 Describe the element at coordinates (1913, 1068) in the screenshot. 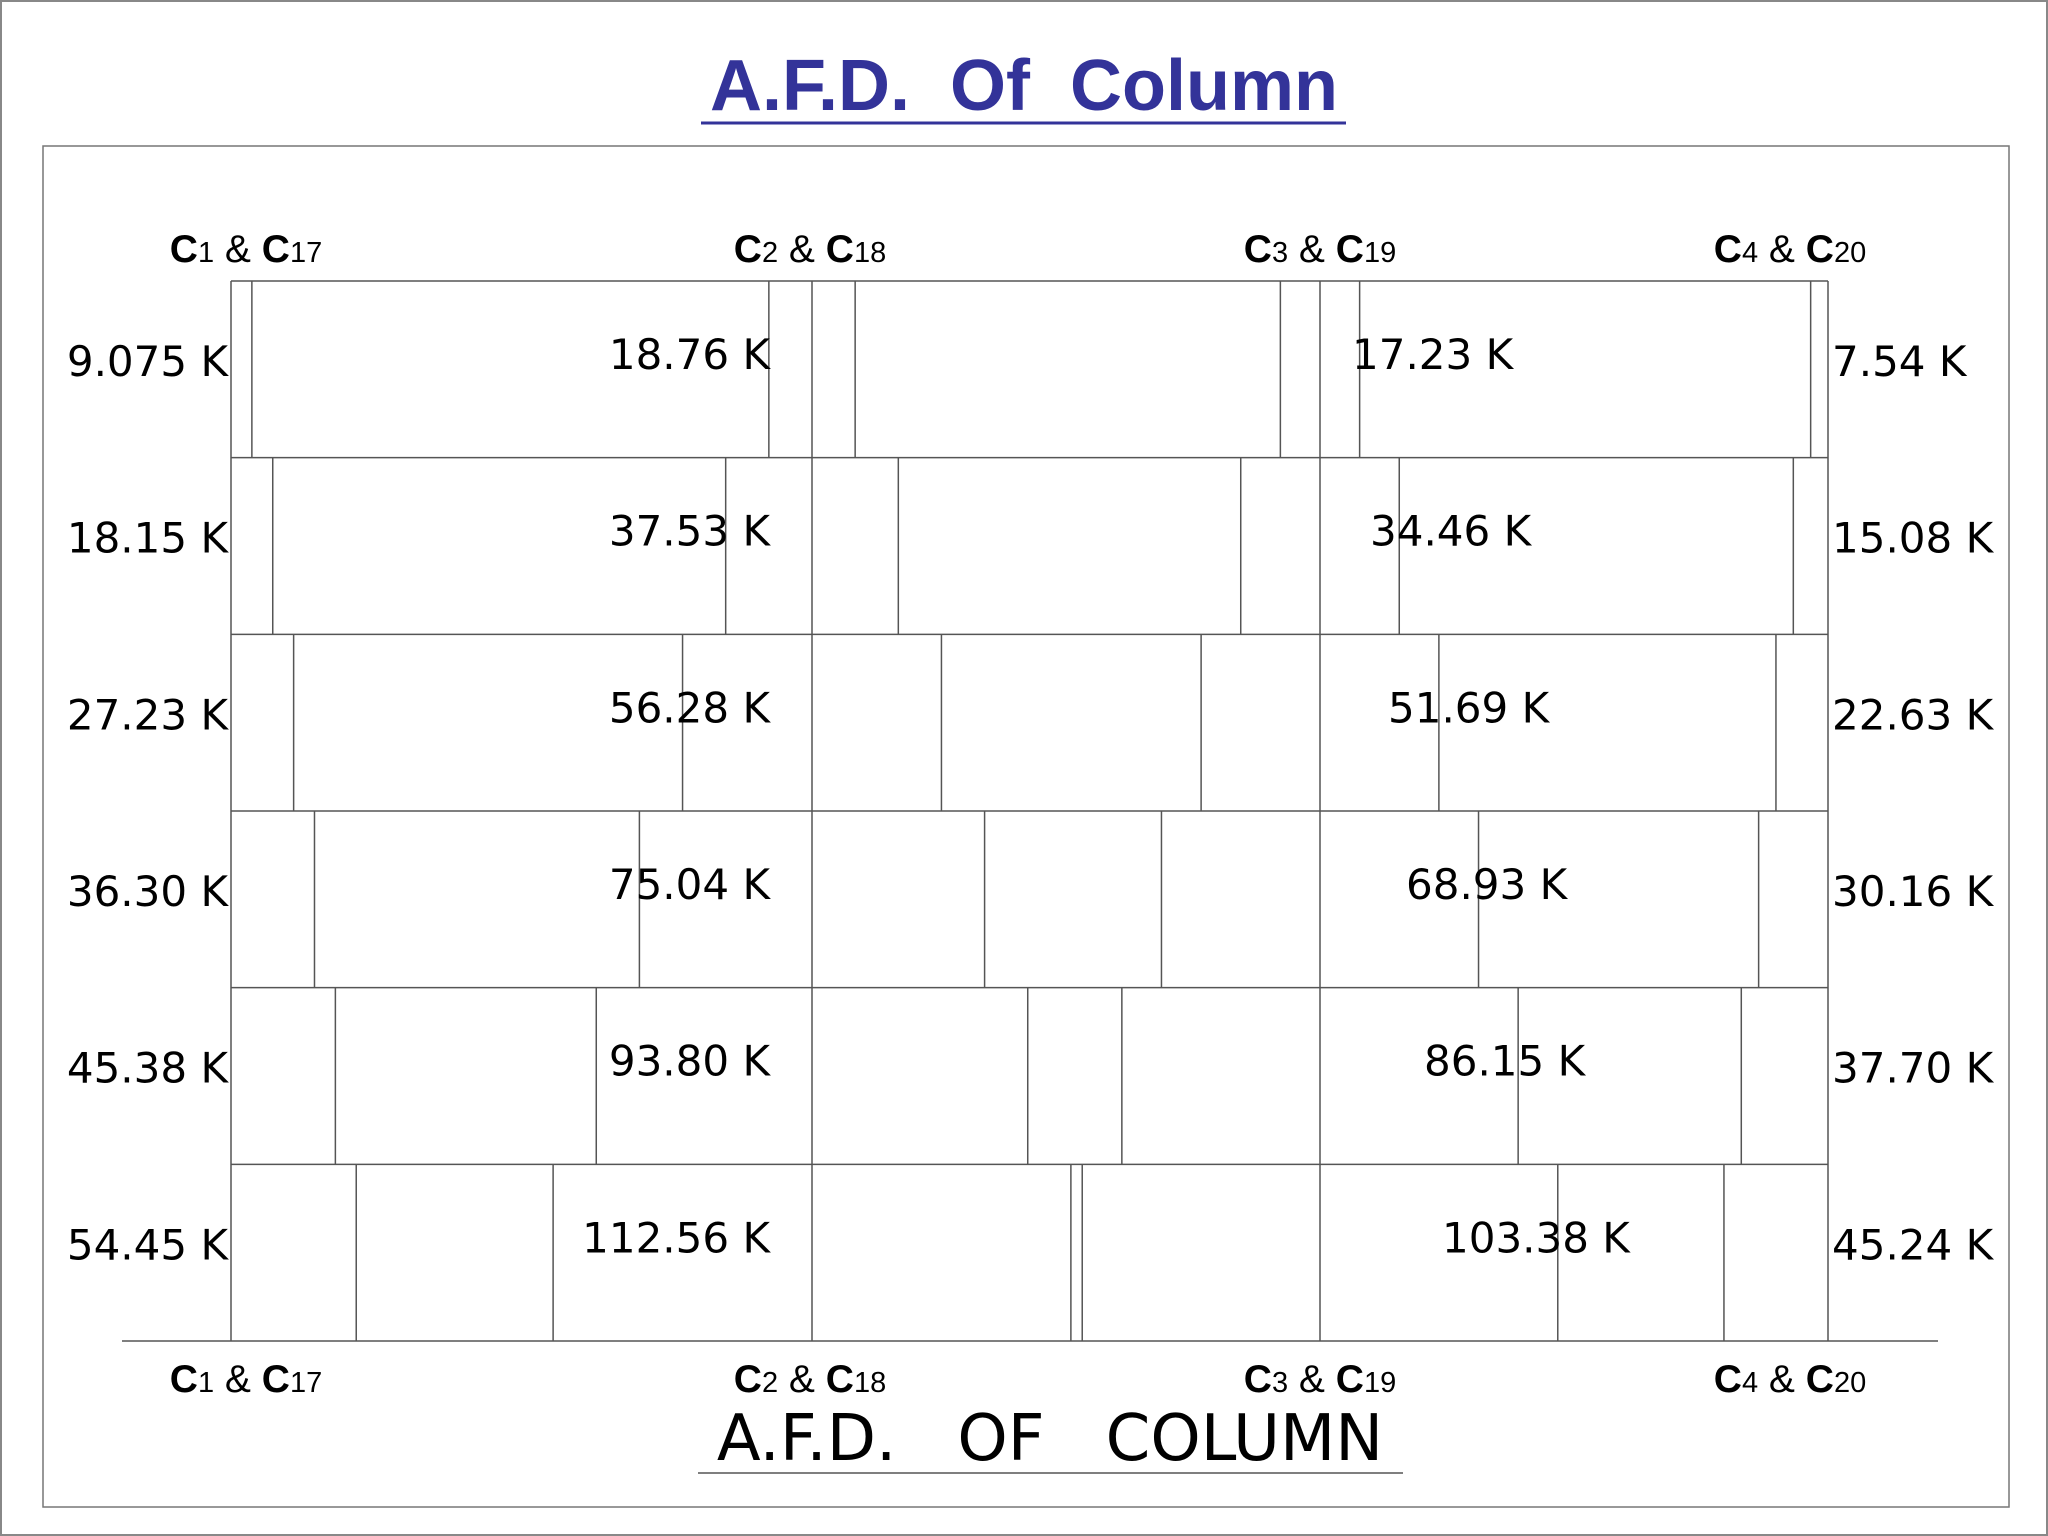

I see `load-label-c4-5: 37.70 K` at that location.